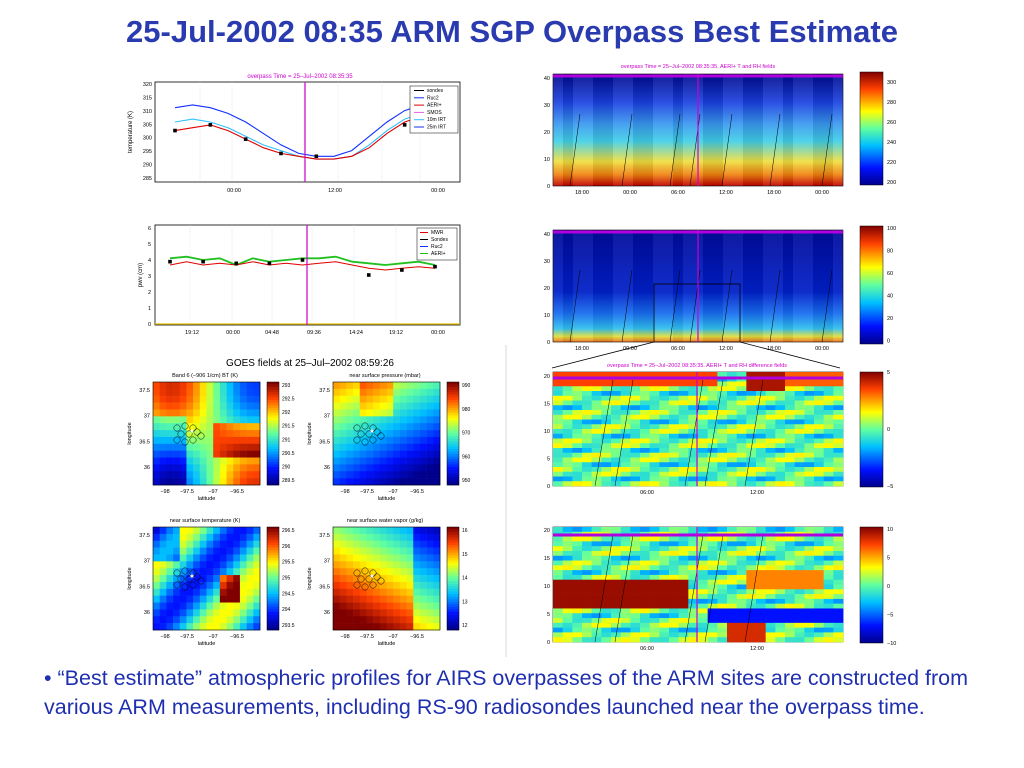 This screenshot has height=768, width=1024. I want to click on y-tick-label: 5, so click(548, 615).